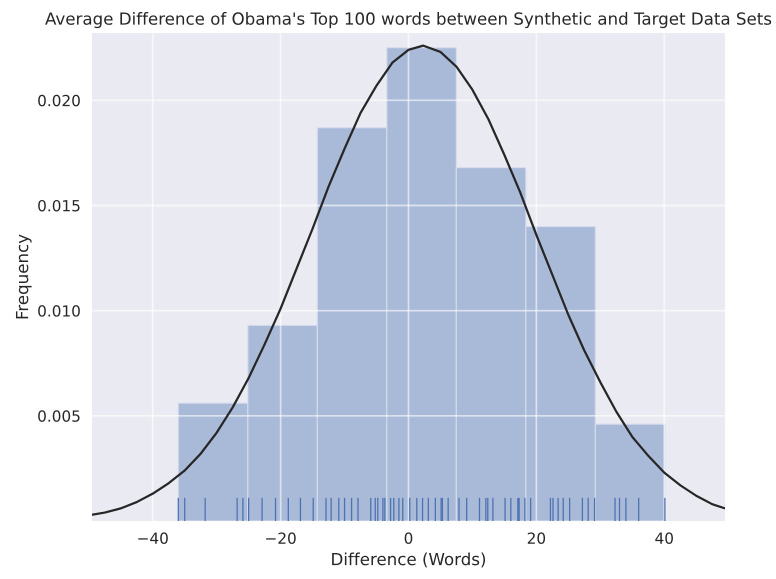 This screenshot has width=776, height=579. I want to click on y-axis-title: Frequency, so click(24, 276).